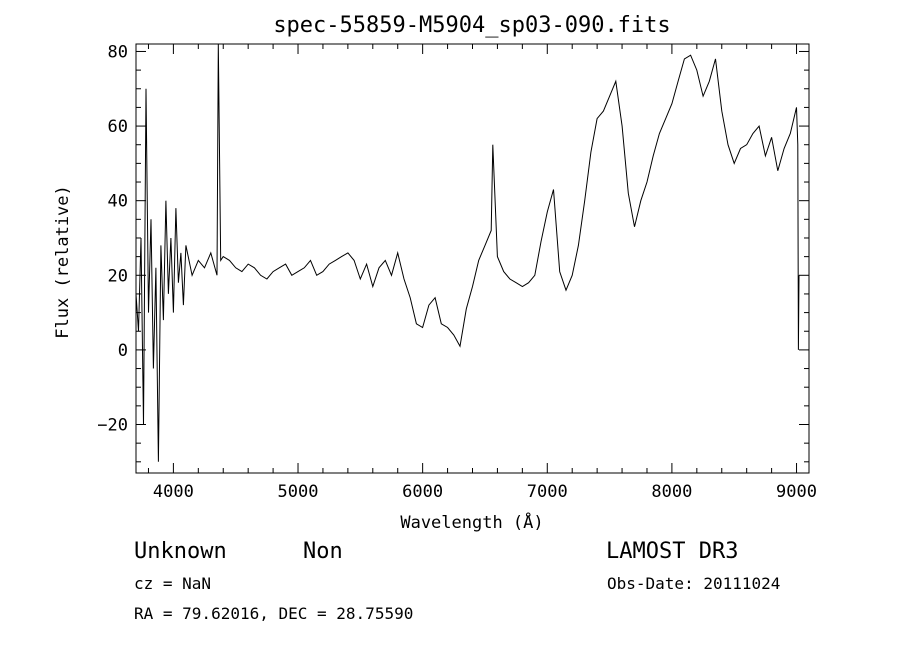 This screenshot has height=649, width=900. Describe the element at coordinates (118, 52) in the screenshot. I see `y-tick-label: 80` at that location.